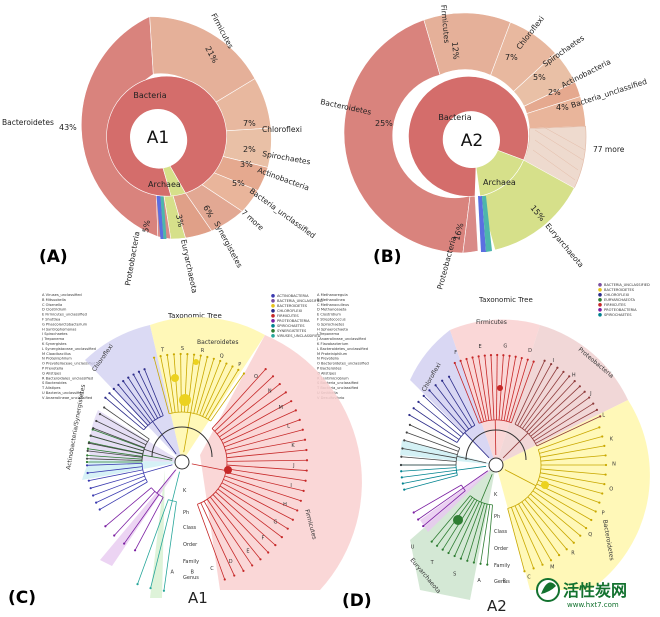 The height and width of the screenshot is (617, 660). What do you see at coordinates (290, 486) in the screenshot?
I see `tree-leaf-letter: I` at bounding box center [290, 486].